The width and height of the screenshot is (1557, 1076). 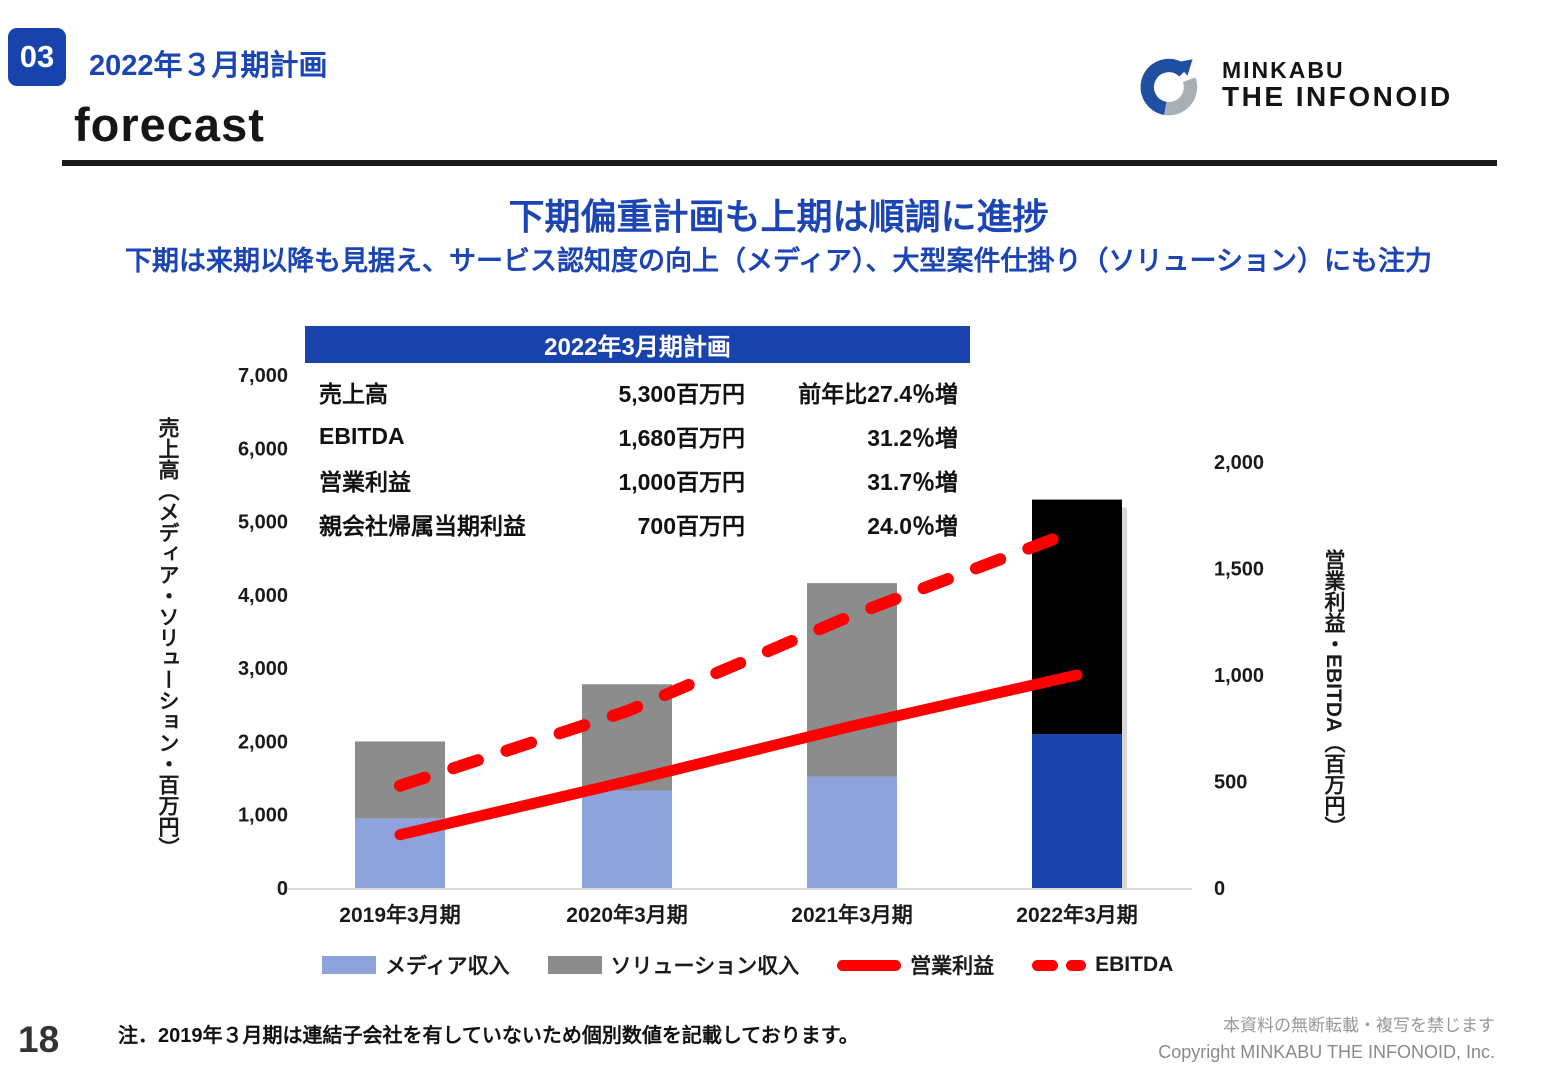 What do you see at coordinates (263, 816) in the screenshot?
I see `left-axis-tick-label: 1,000` at bounding box center [263, 816].